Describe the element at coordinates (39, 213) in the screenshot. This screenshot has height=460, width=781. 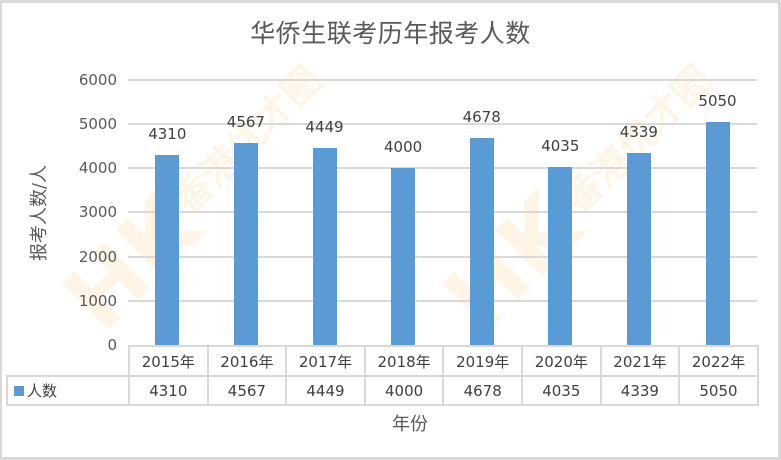
I see `y-axis-label: 报考人数/人` at that location.